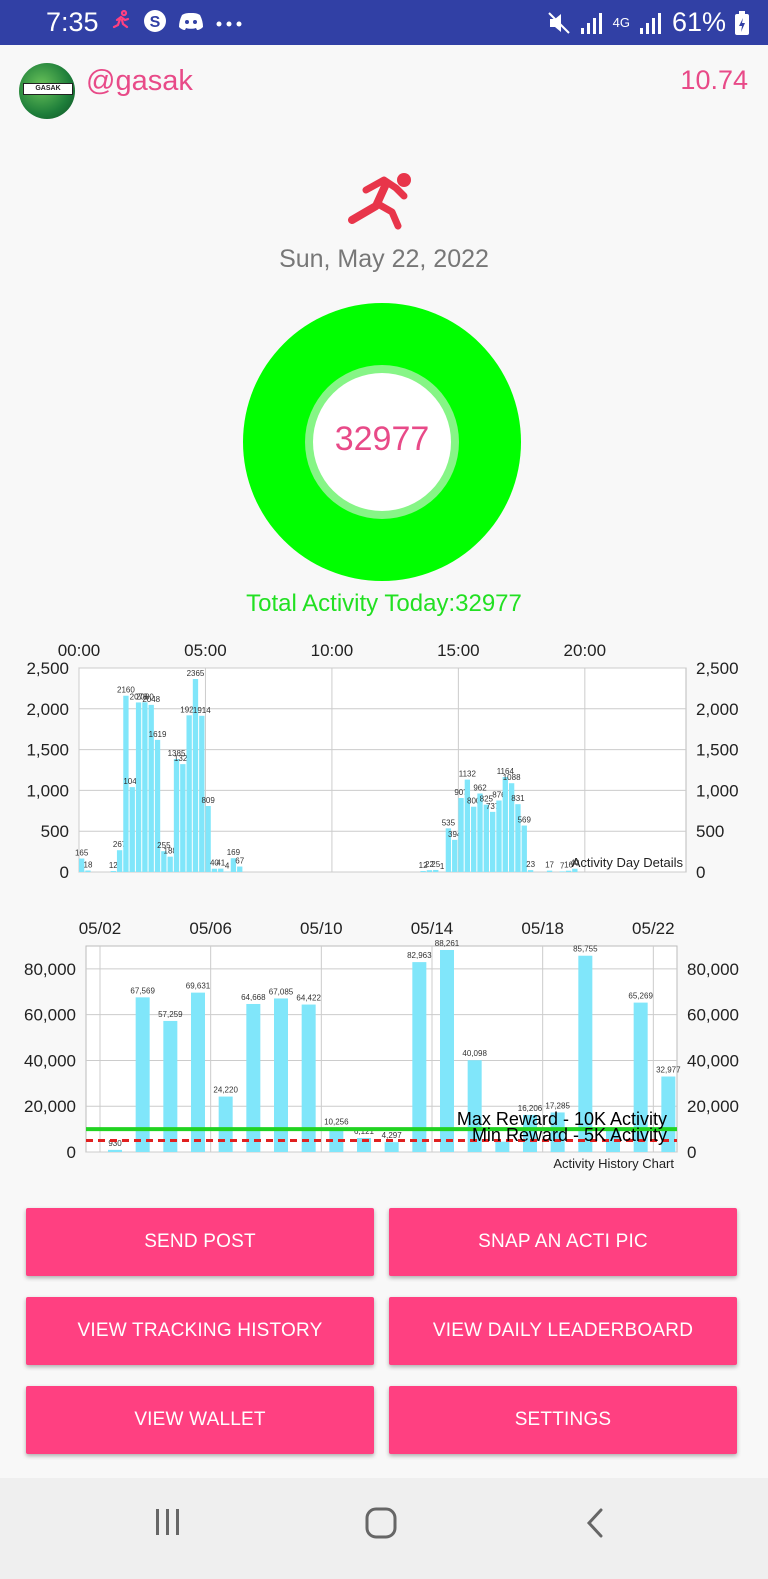  What do you see at coordinates (115, 1143) in the screenshot?
I see `bar-value-label: 930` at bounding box center [115, 1143].